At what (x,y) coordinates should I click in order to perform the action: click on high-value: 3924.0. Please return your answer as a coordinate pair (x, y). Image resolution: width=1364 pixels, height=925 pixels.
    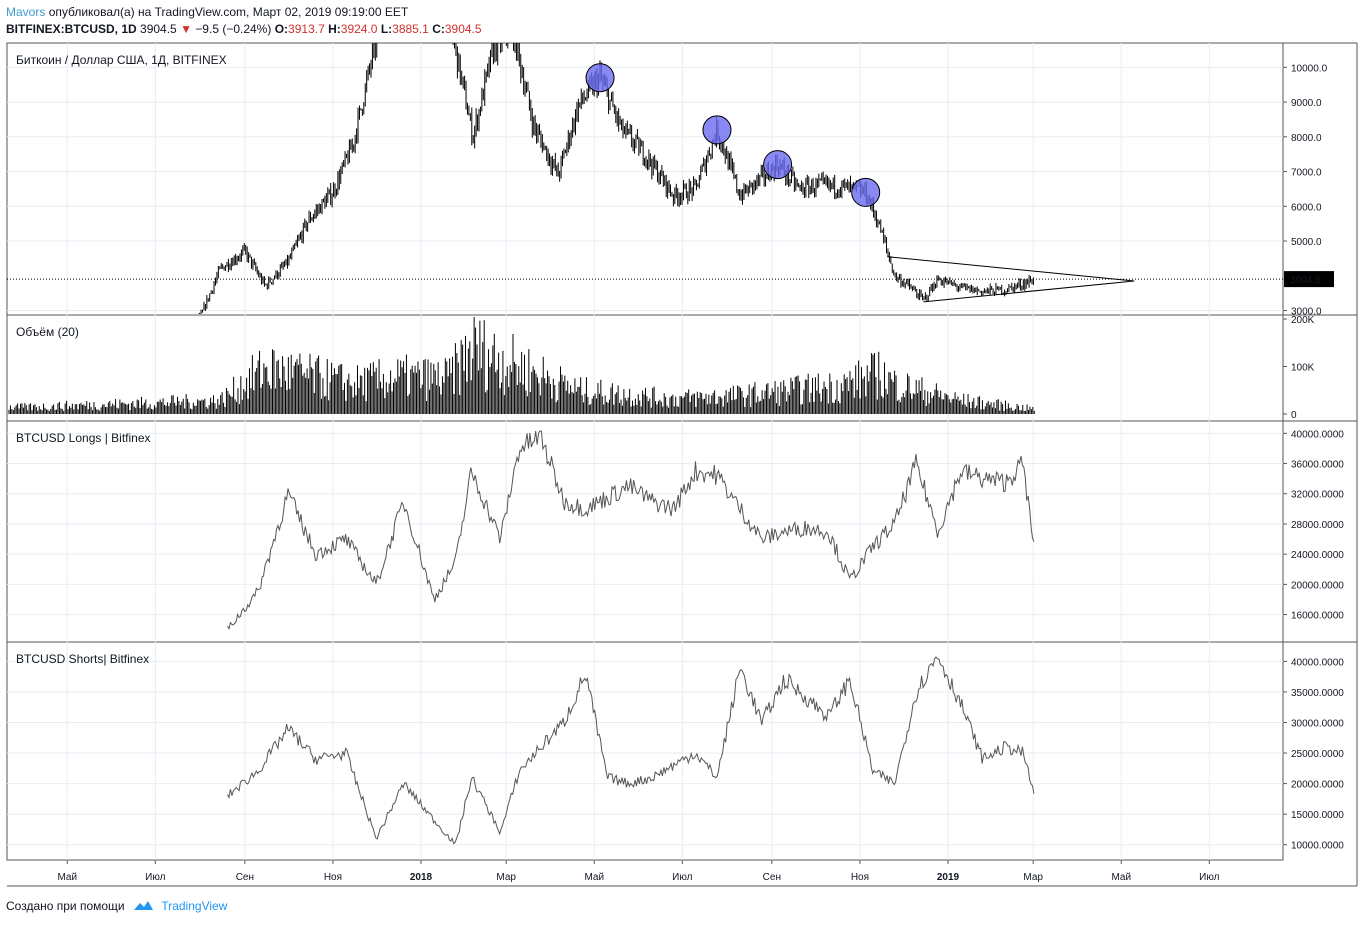
    Looking at the image, I should click on (359, 29).